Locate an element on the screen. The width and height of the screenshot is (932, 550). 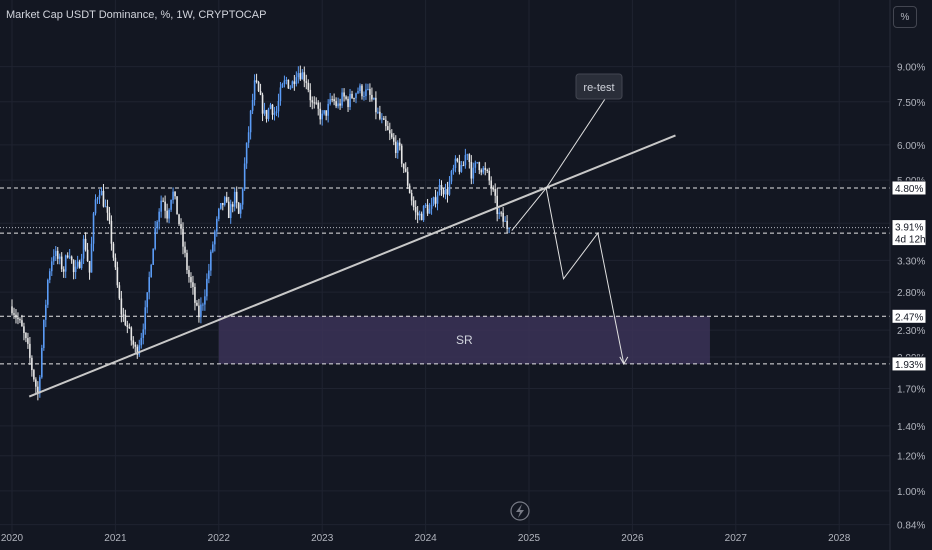
sr-zone is located at coordinates (464, 340).